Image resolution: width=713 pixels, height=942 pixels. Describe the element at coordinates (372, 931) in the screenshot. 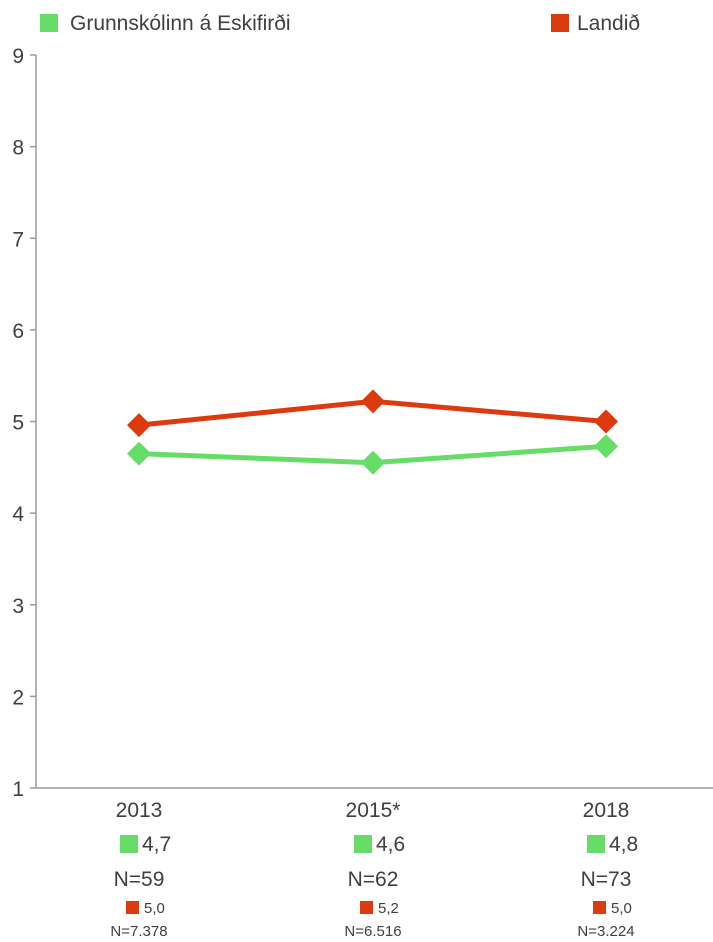

I see `n-label-1: N=6.516` at that location.